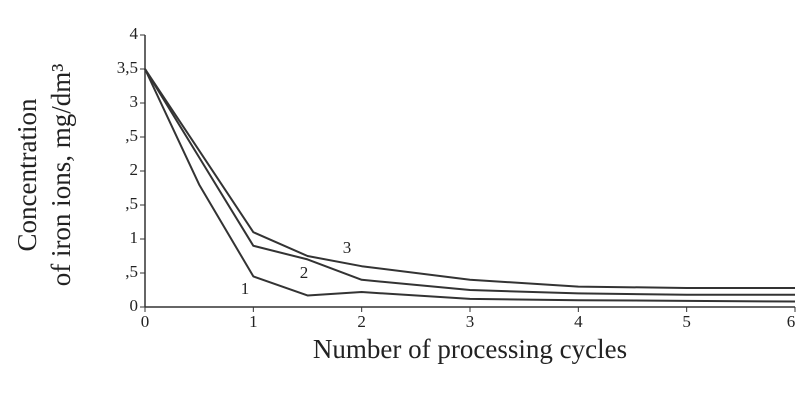 Image resolution: width=801 pixels, height=401 pixels. What do you see at coordinates (347, 247) in the screenshot?
I see `series-label: 3` at bounding box center [347, 247].